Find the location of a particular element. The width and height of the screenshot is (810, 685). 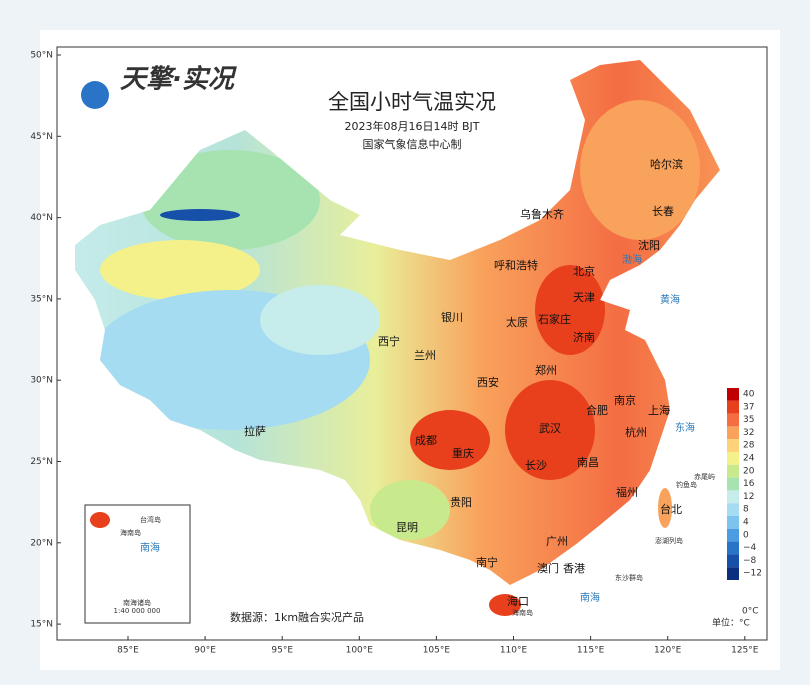

city: 呼和浩特 is located at coordinates (516, 265).